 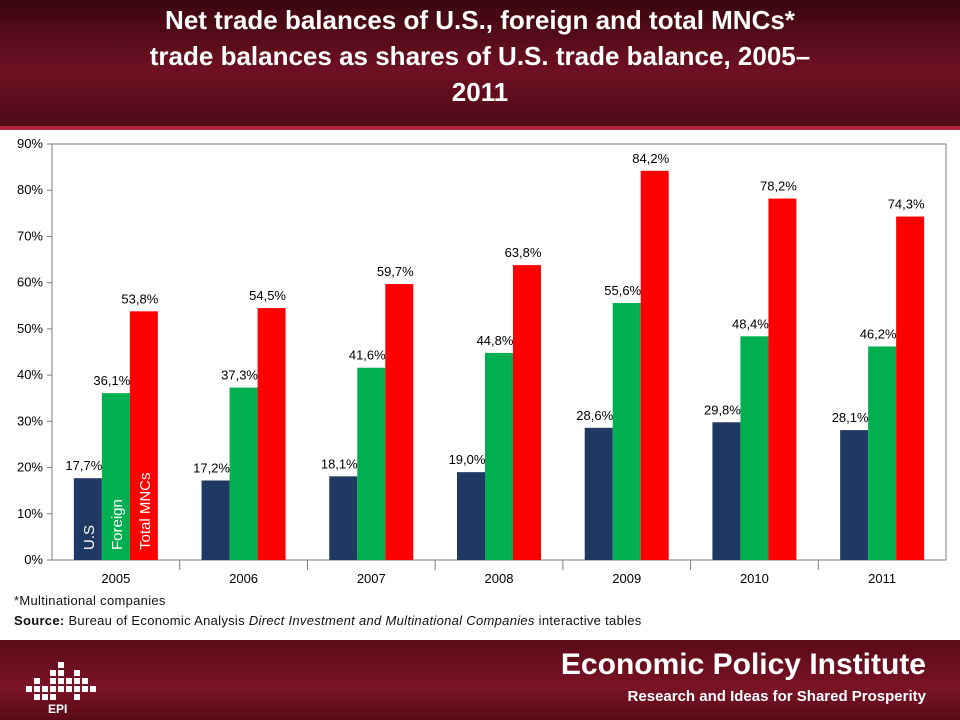 What do you see at coordinates (111, 380) in the screenshot?
I see `data-label: 36,1%` at bounding box center [111, 380].